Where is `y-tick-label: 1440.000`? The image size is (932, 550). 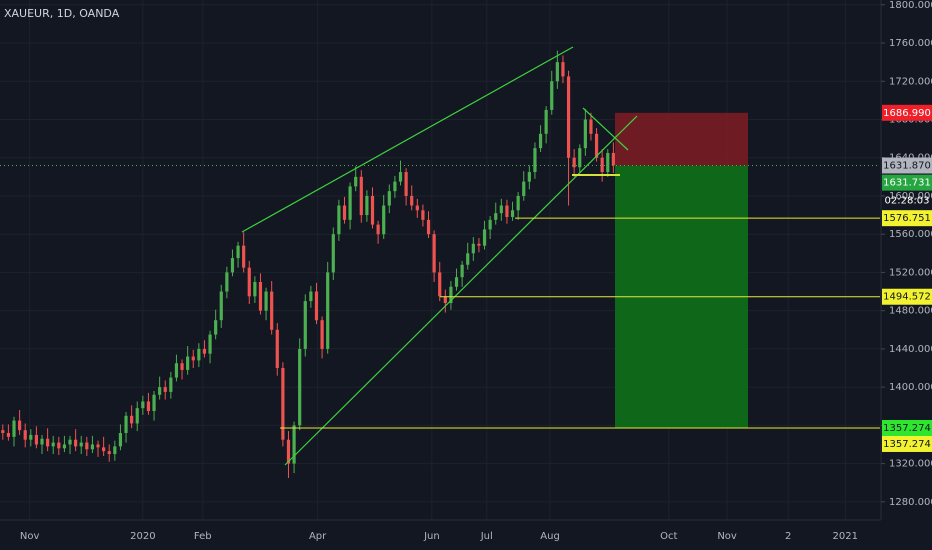
y-tick-label: 1440.000 is located at coordinates (910, 349).